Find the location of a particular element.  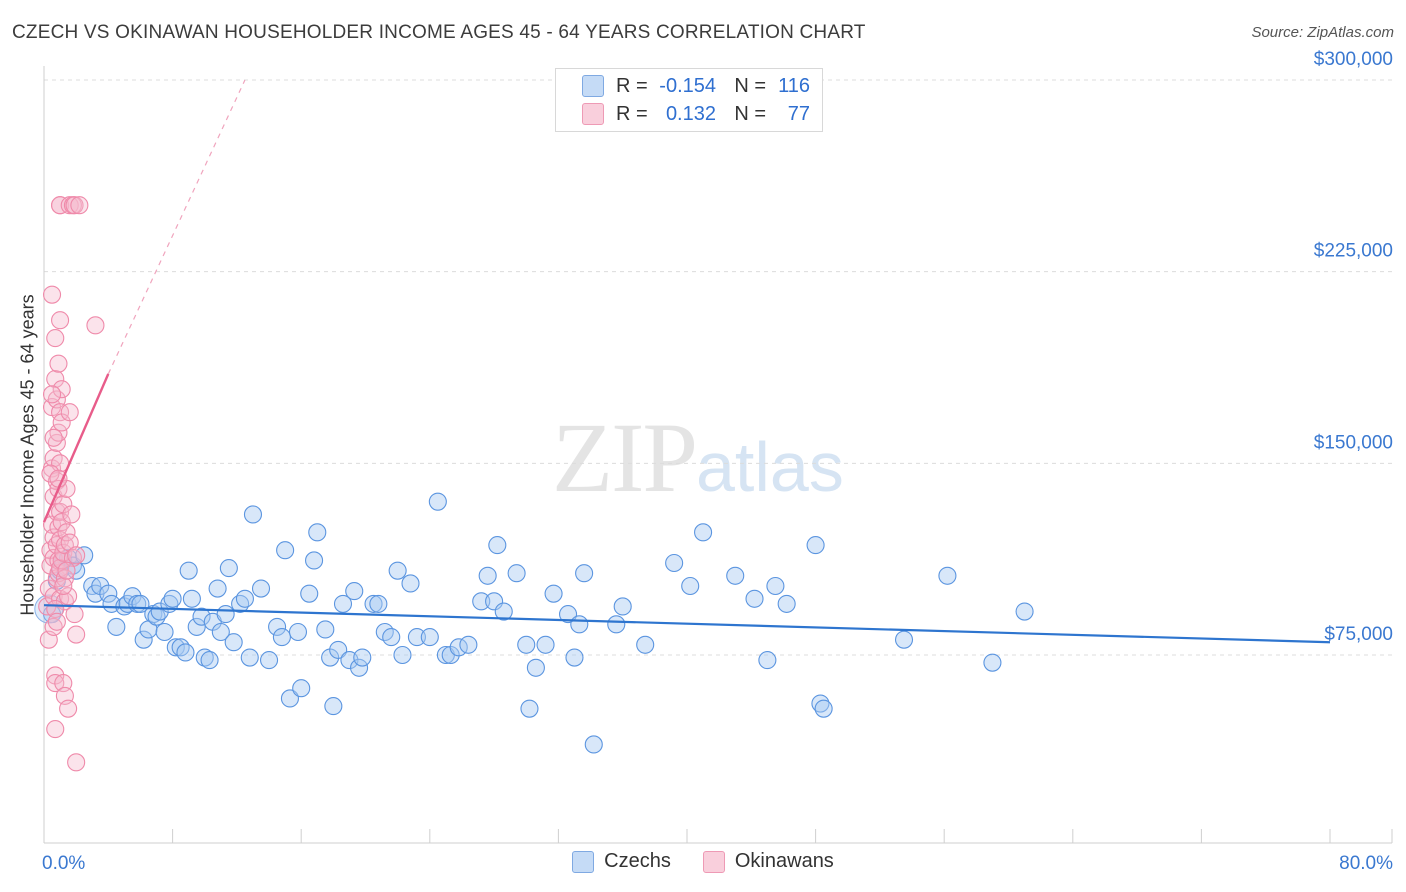

czech-trend-line is located at coordinates (687, 624).